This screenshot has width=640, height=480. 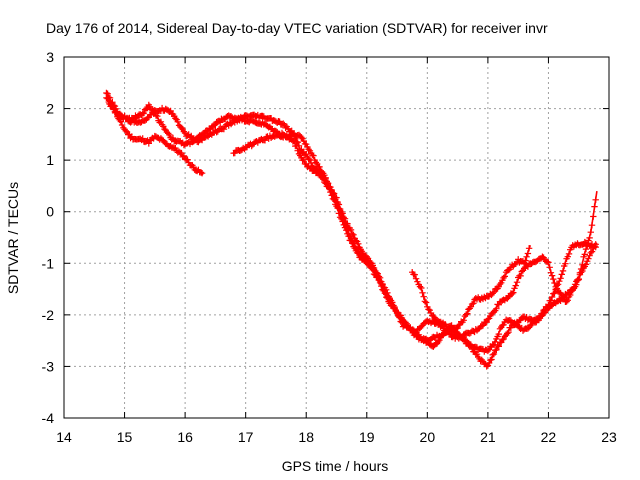 What do you see at coordinates (549, 437) in the screenshot?
I see `x-tick-label: 22` at bounding box center [549, 437].